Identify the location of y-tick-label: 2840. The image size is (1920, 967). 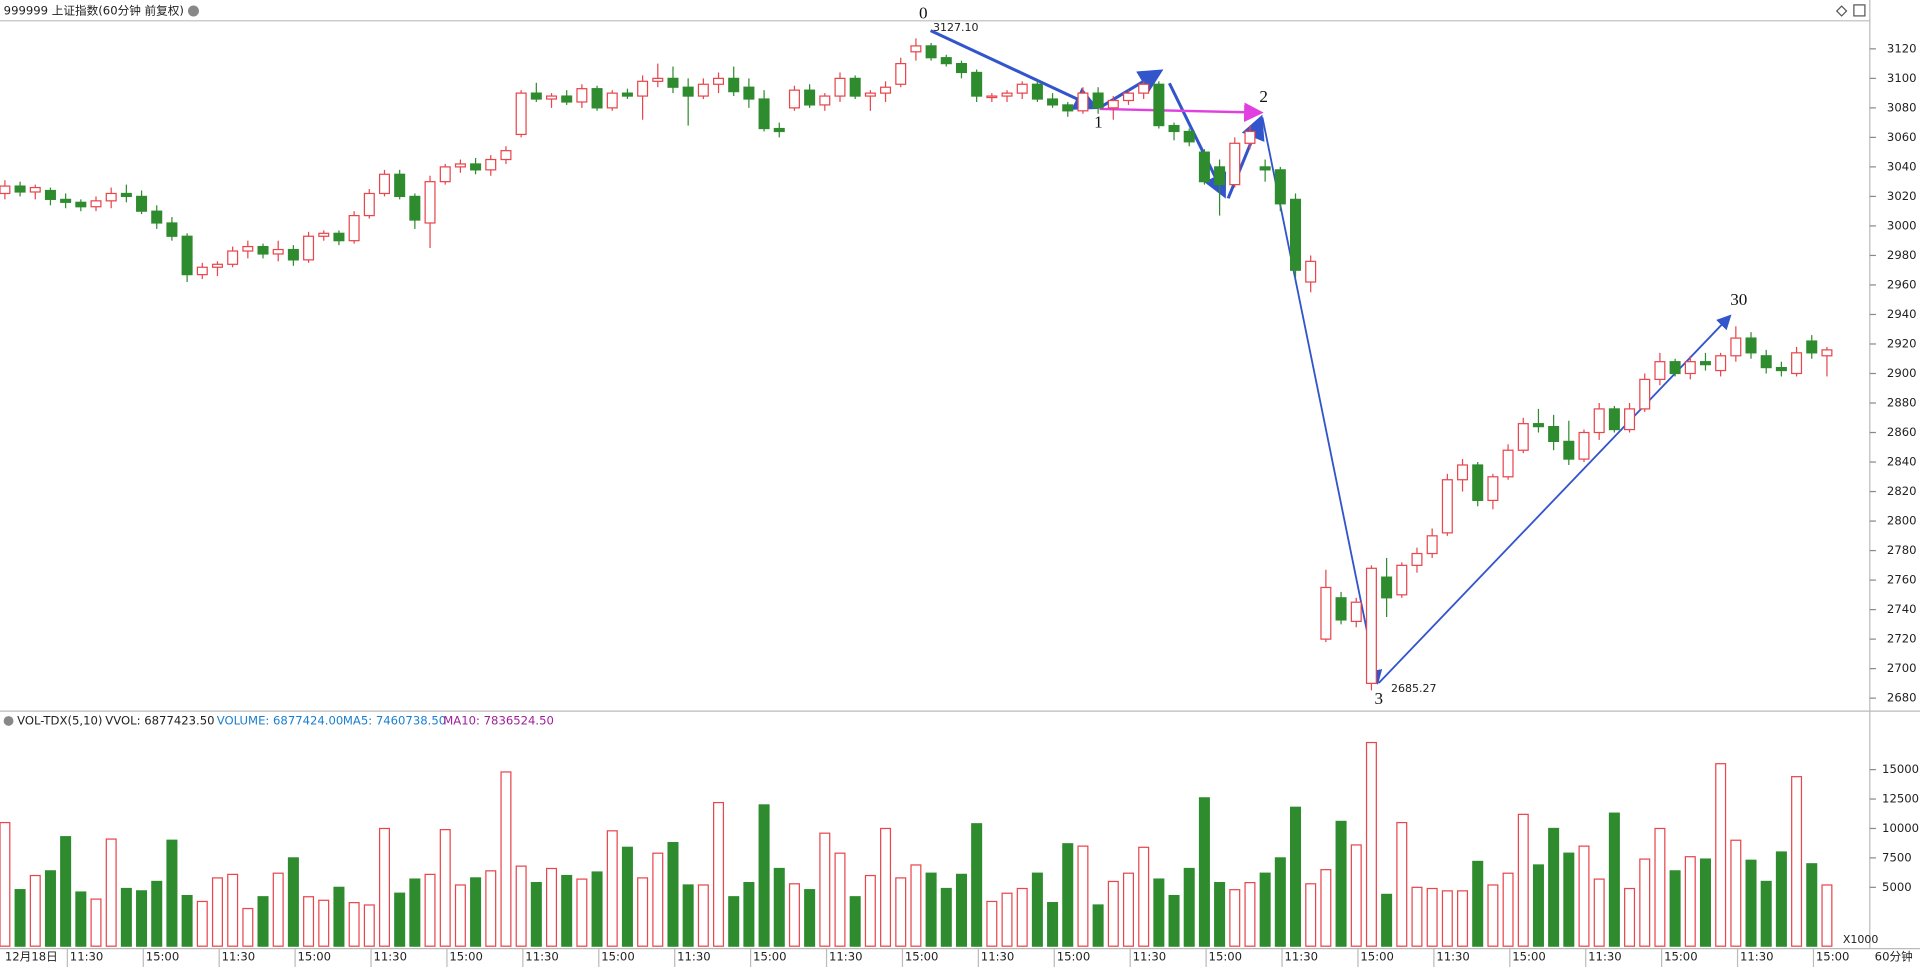
(1902, 462).